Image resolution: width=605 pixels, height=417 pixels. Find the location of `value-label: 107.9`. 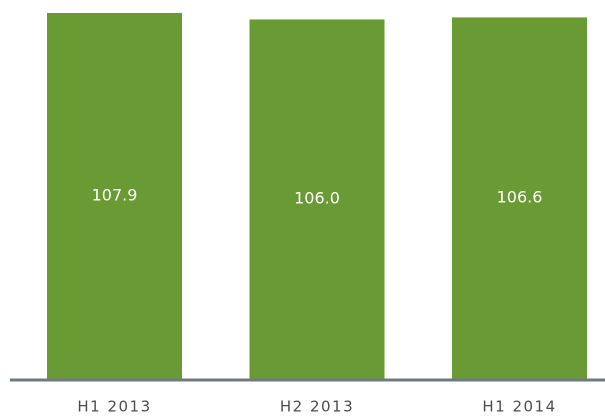

value-label: 107.9 is located at coordinates (115, 195).